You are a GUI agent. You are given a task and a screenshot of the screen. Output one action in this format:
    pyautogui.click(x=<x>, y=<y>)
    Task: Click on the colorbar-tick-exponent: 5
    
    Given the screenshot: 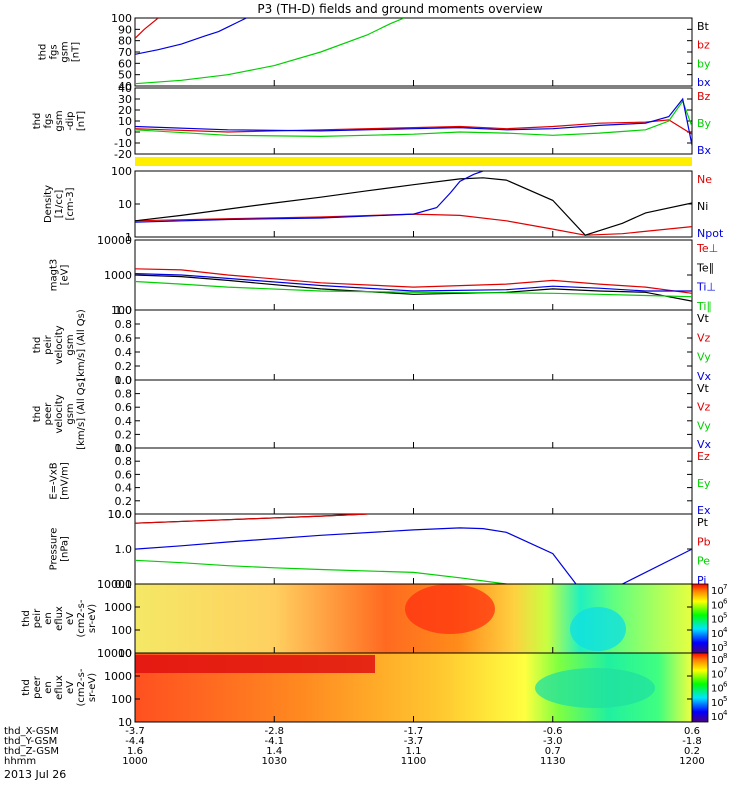 What is the action you would take?
    pyautogui.click(x=725, y=699)
    